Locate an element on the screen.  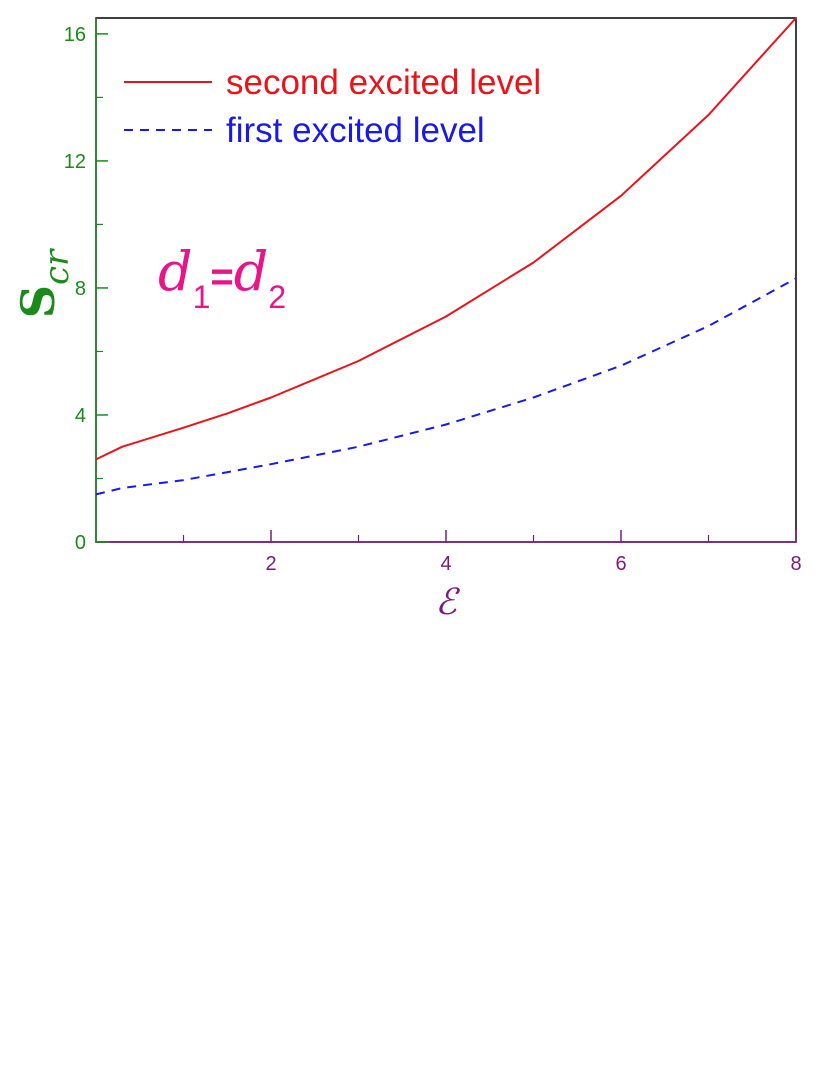
legend: second excited level first excited level is located at coordinates (332, 106).